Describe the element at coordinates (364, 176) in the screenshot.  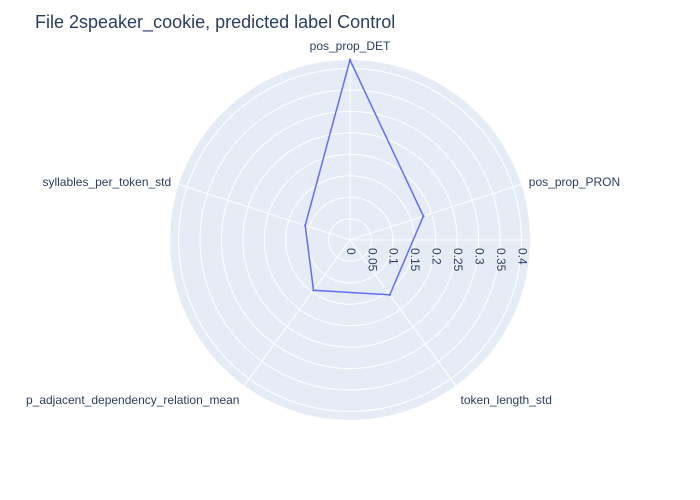
I see `series-line` at that location.